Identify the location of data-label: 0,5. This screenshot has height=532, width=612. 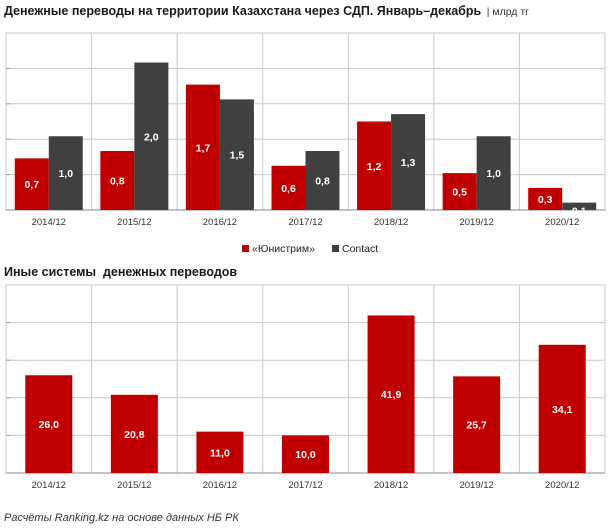
(459, 193).